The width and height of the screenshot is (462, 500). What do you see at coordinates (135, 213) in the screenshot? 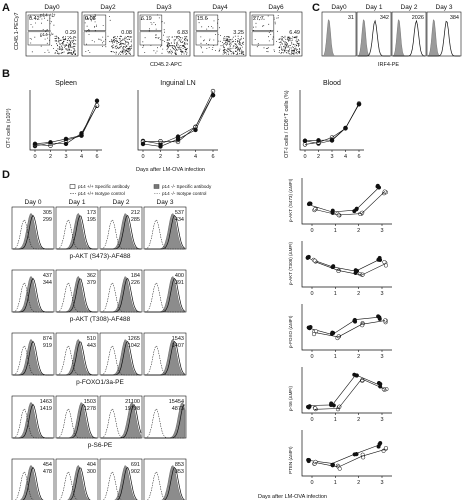
I see `mfi-value-wt: 212` at bounding box center [135, 213].